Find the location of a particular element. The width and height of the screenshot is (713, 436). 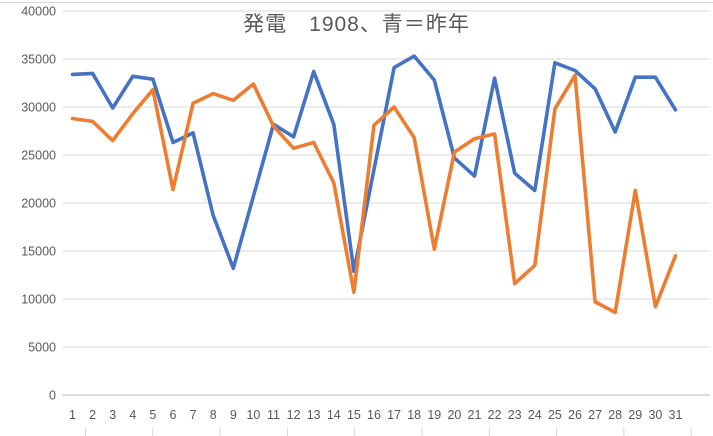

x-tick-label: 1 is located at coordinates (72, 415).